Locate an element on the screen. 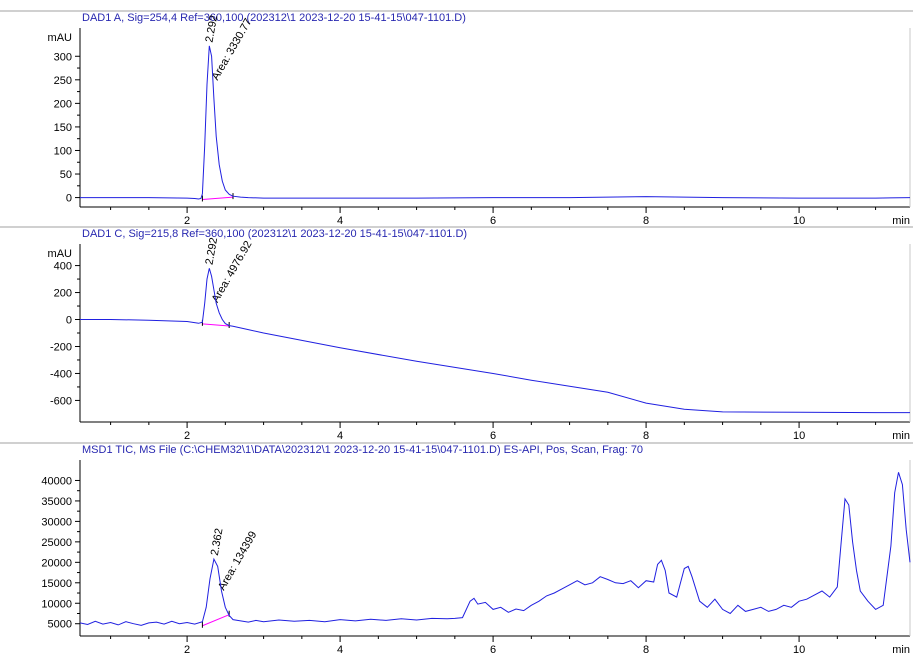  y-tick-label: 15000 is located at coordinates (56, 584).